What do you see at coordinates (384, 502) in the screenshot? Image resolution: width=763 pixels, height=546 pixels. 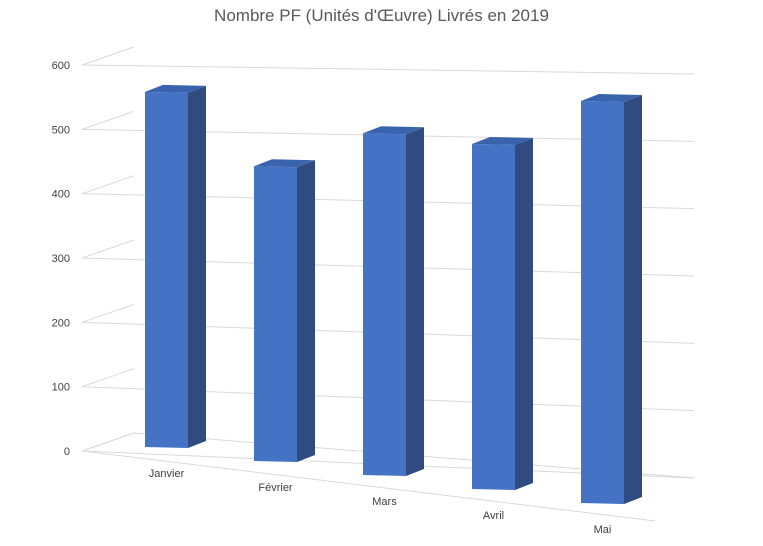 I see `x-tick-label: Mars` at bounding box center [384, 502].